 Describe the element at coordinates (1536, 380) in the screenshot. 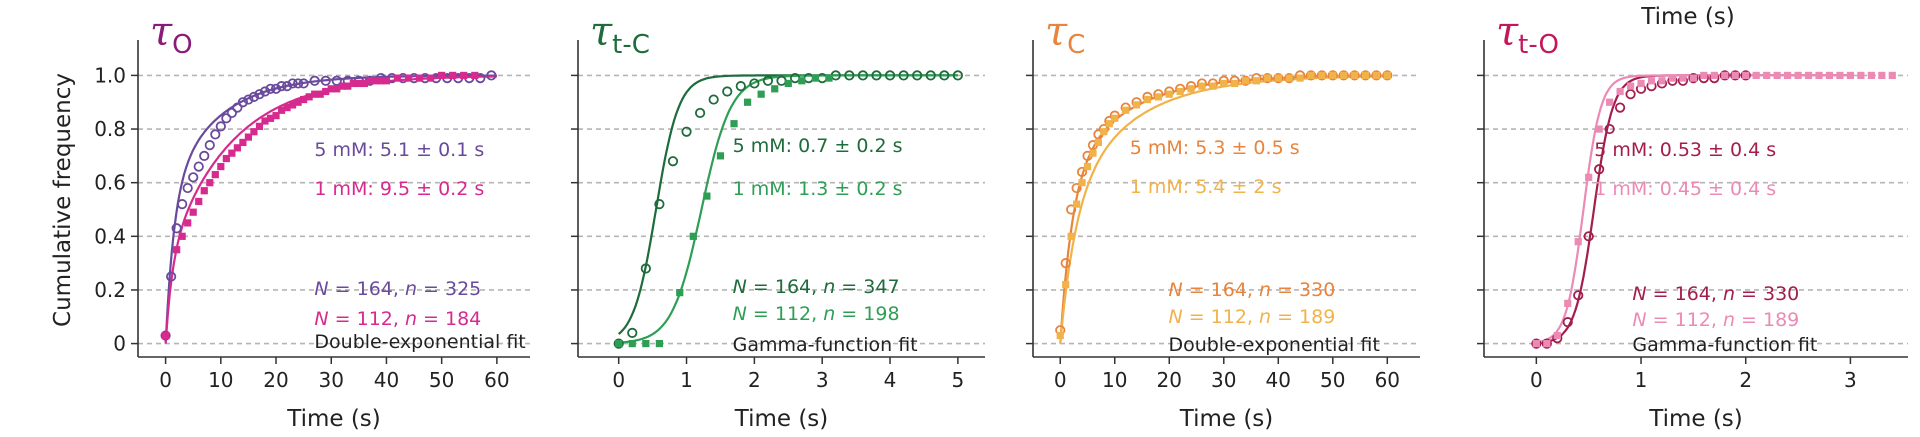

I see `x-tick-label: 0` at that location.